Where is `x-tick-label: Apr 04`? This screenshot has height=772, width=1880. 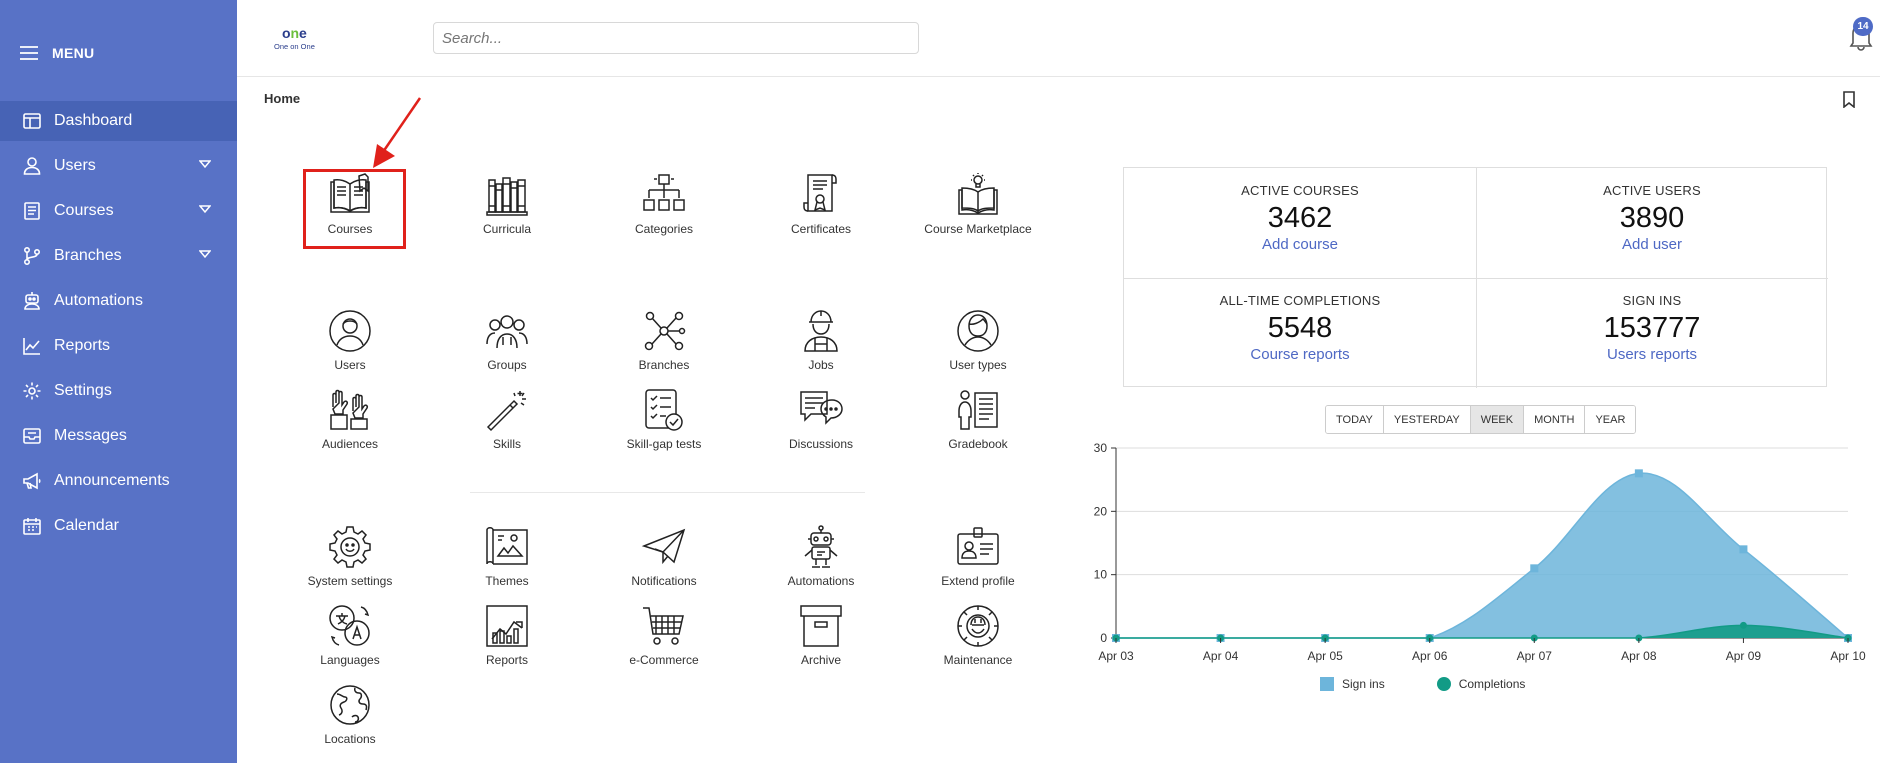
x-tick-label: Apr 04 is located at coordinates (1221, 656).